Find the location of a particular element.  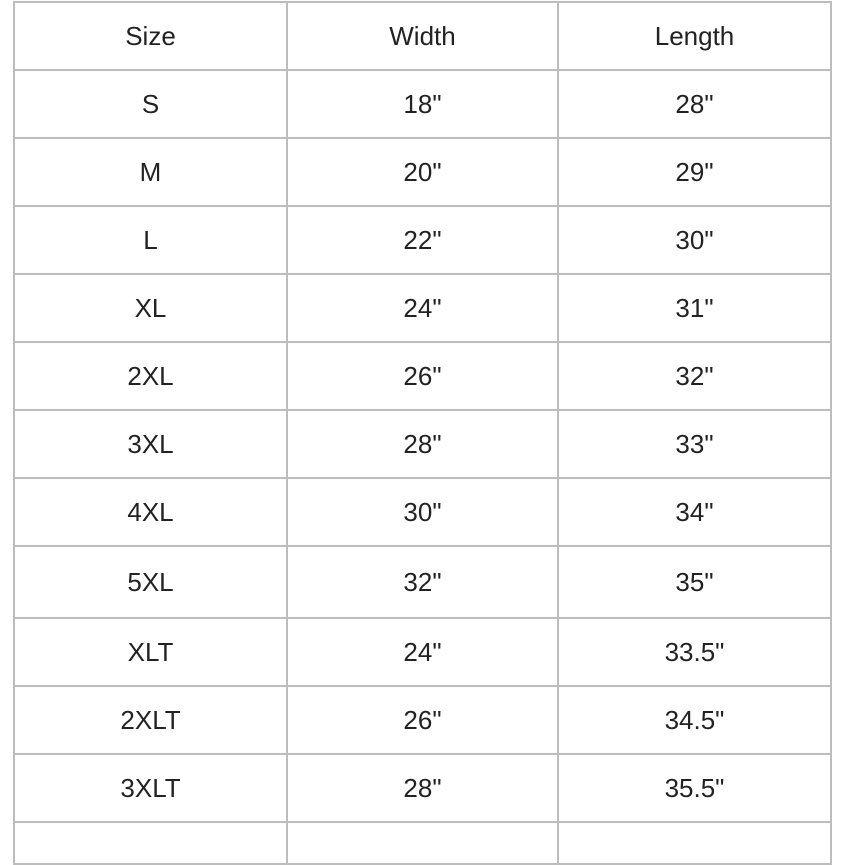

length-cell: 31" is located at coordinates (694, 308).